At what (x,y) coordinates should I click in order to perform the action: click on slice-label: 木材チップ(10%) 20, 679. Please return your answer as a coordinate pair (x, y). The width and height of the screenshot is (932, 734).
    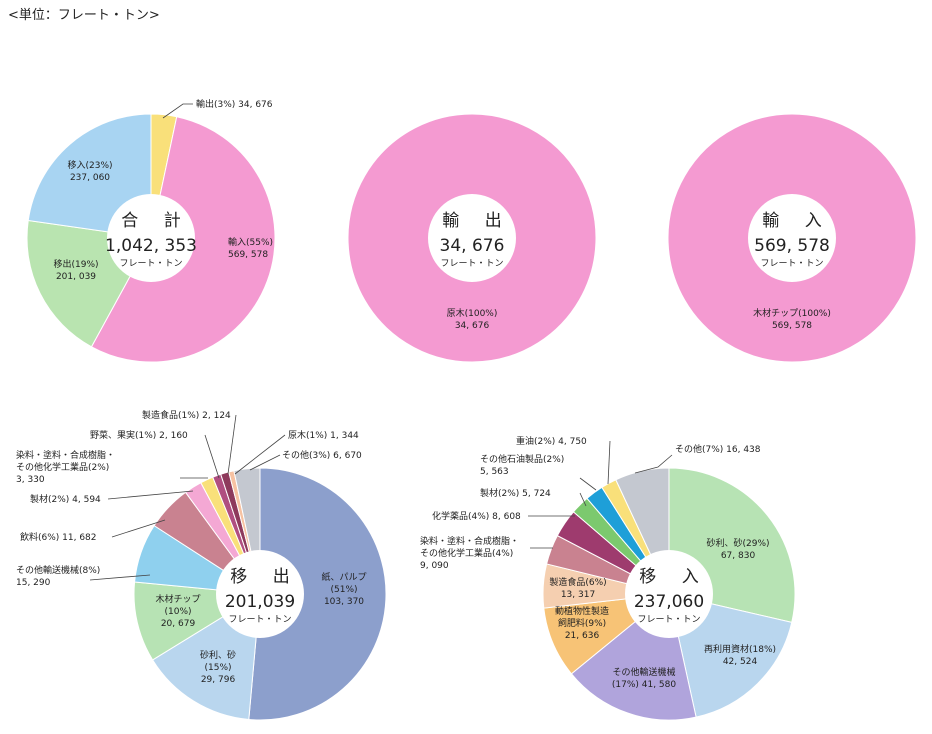
    Looking at the image, I should click on (177, 611).